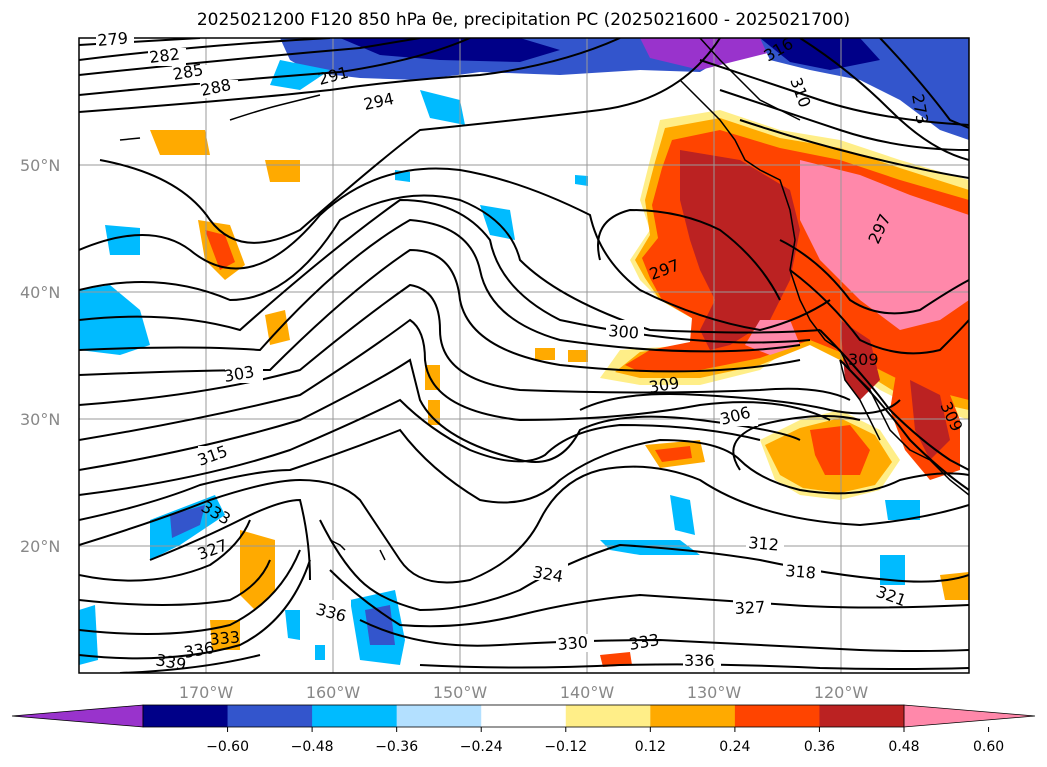 This screenshot has width=1047, height=767. What do you see at coordinates (969, 716) in the screenshot?
I see `colorbar-extend-right` at bounding box center [969, 716].